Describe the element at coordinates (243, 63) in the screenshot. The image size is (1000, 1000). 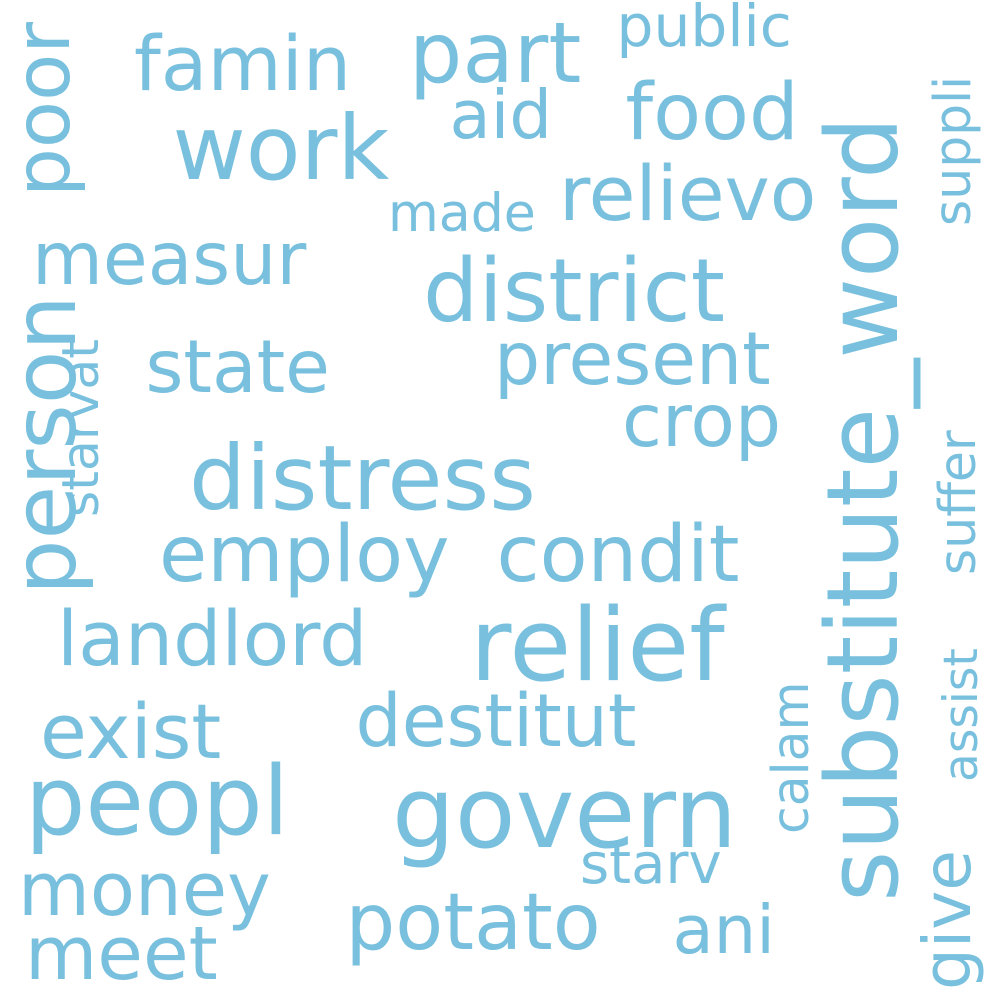
I see `word-famin: famin` at that location.